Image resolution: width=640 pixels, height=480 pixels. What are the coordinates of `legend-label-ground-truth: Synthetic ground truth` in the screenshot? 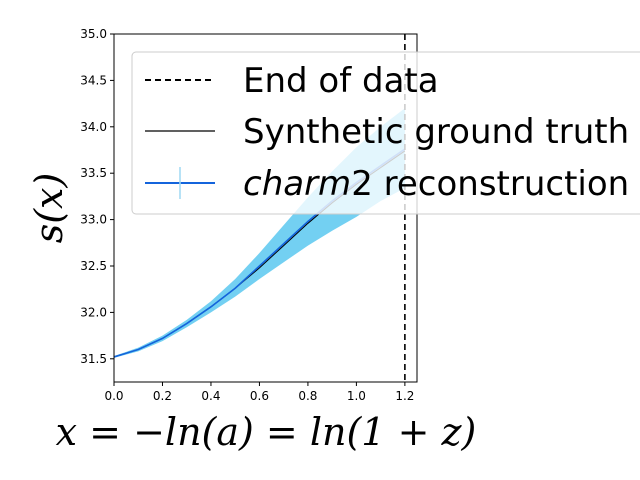 It's located at (436, 132).